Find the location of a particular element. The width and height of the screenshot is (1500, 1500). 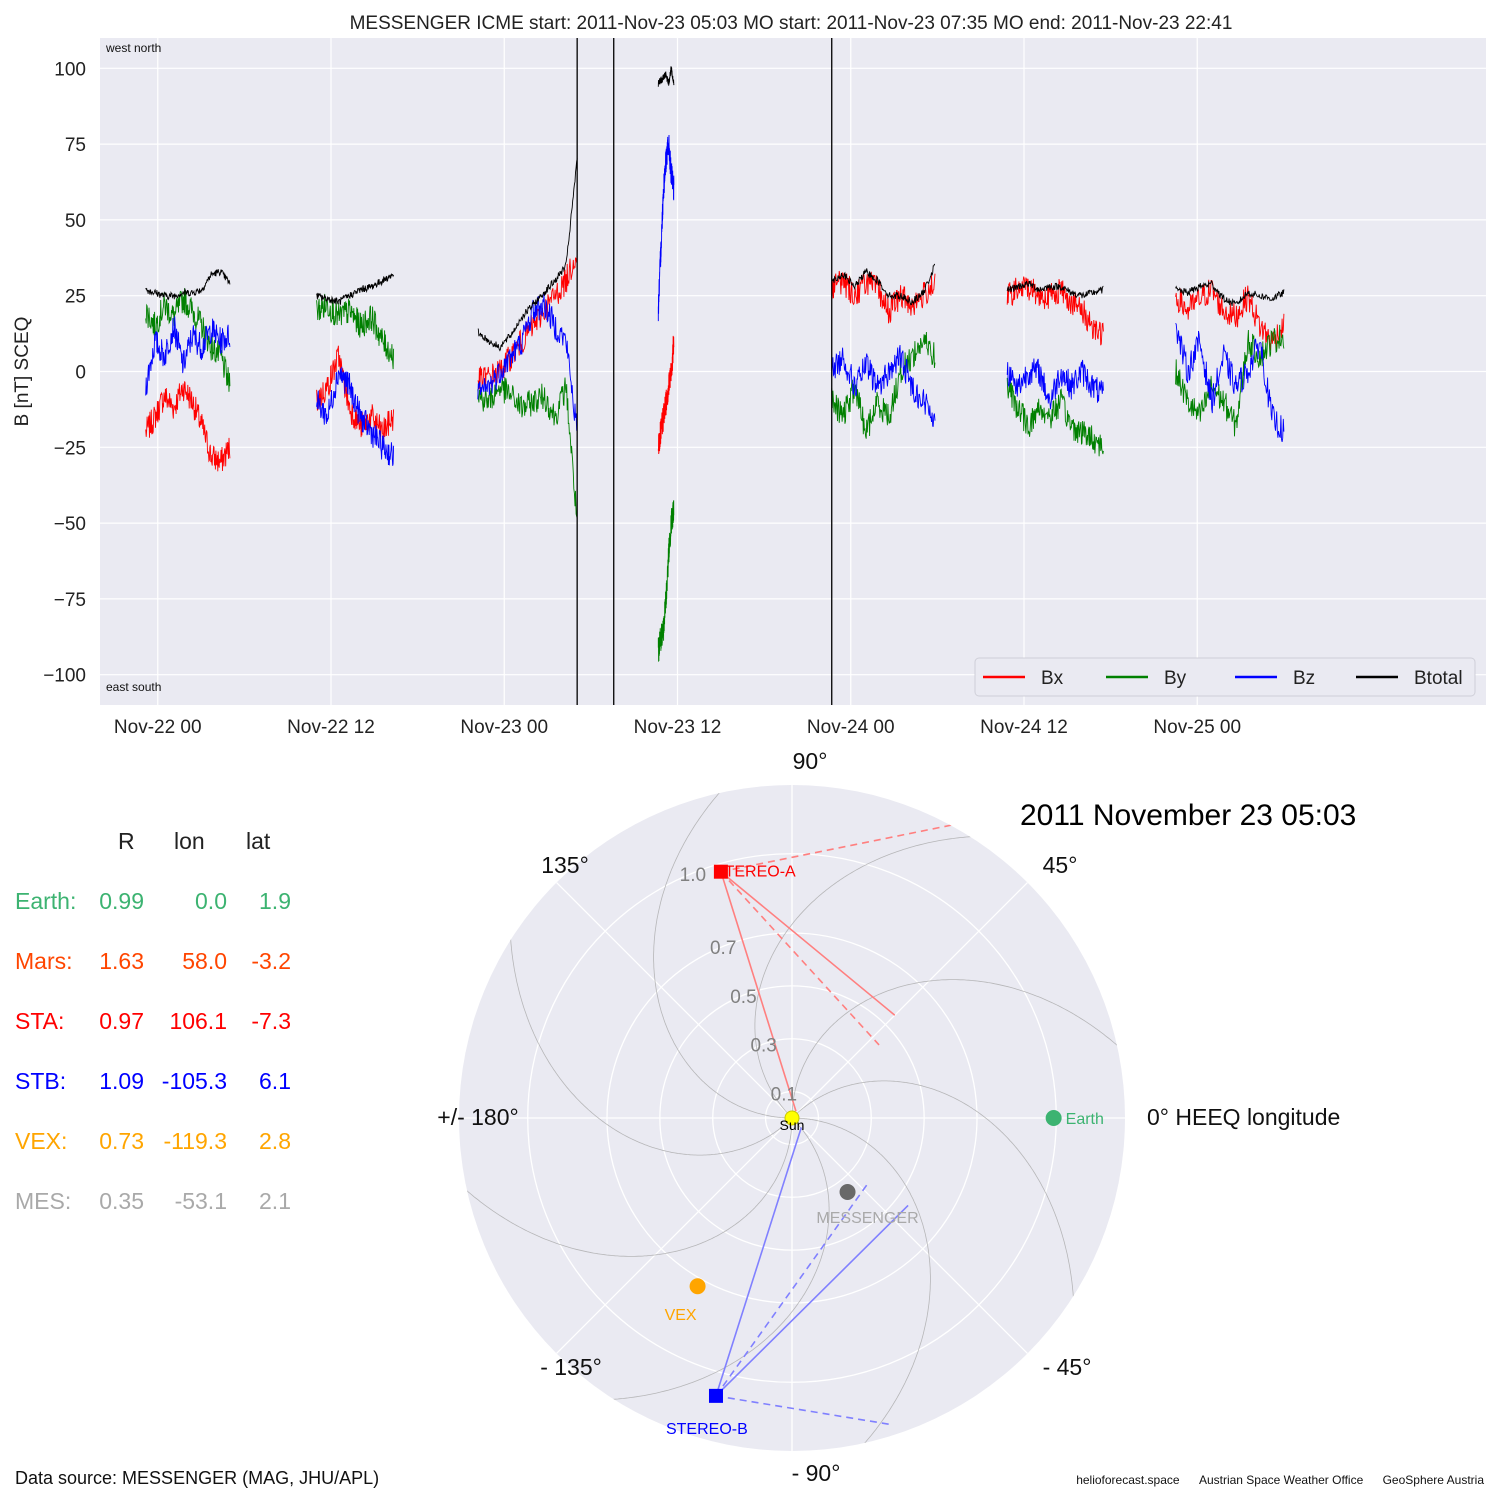

legend-label: By is located at coordinates (1175, 678).